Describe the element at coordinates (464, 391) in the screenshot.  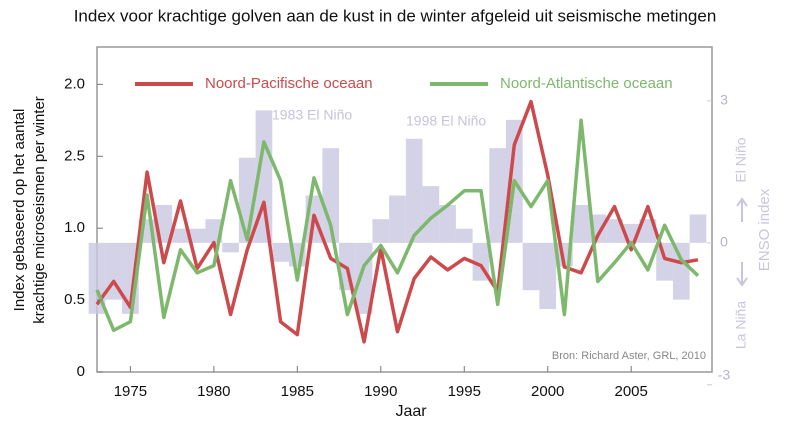
I see `x-tick-label: 1995` at that location.